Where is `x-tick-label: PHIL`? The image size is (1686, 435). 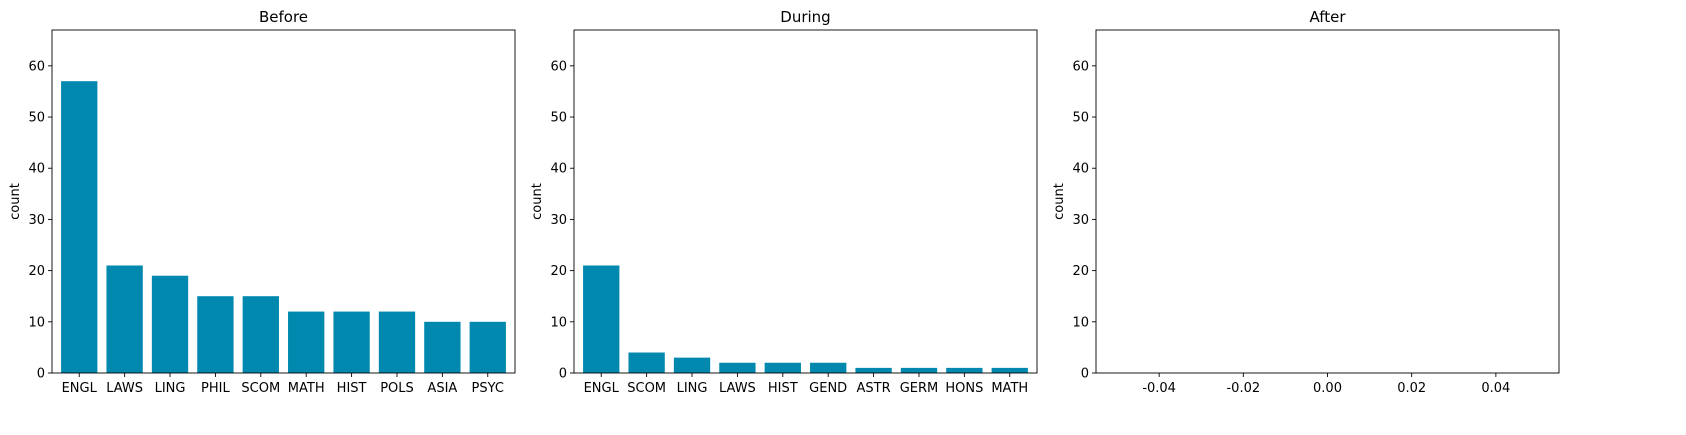 x-tick-label: PHIL is located at coordinates (215, 388).